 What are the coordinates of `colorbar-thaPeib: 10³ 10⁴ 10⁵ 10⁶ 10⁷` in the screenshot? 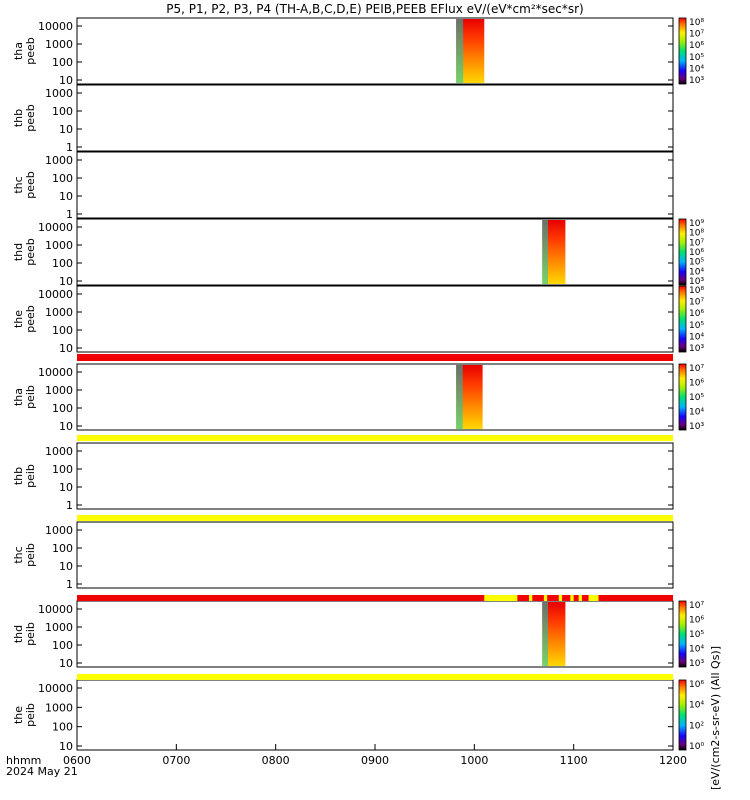 It's located at (691, 397).